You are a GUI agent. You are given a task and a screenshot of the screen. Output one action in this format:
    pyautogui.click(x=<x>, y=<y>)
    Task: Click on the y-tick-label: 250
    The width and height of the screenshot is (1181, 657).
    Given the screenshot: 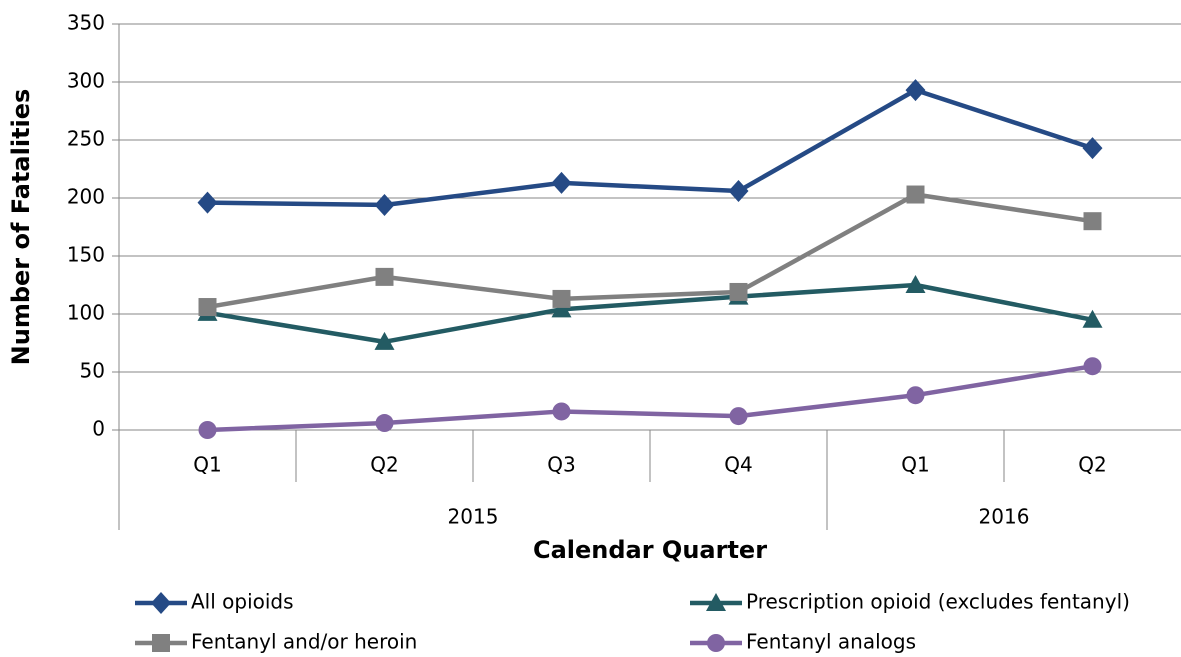 What is the action you would take?
    pyautogui.click(x=86, y=139)
    